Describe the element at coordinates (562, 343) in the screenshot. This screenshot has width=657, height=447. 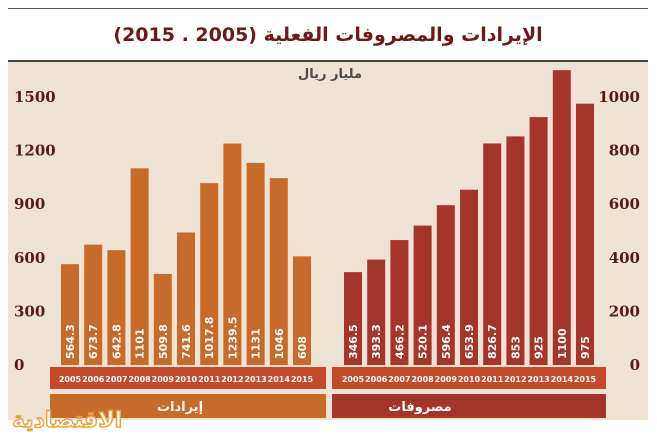
I see `expenses-bar-value-label: 1100` at that location.